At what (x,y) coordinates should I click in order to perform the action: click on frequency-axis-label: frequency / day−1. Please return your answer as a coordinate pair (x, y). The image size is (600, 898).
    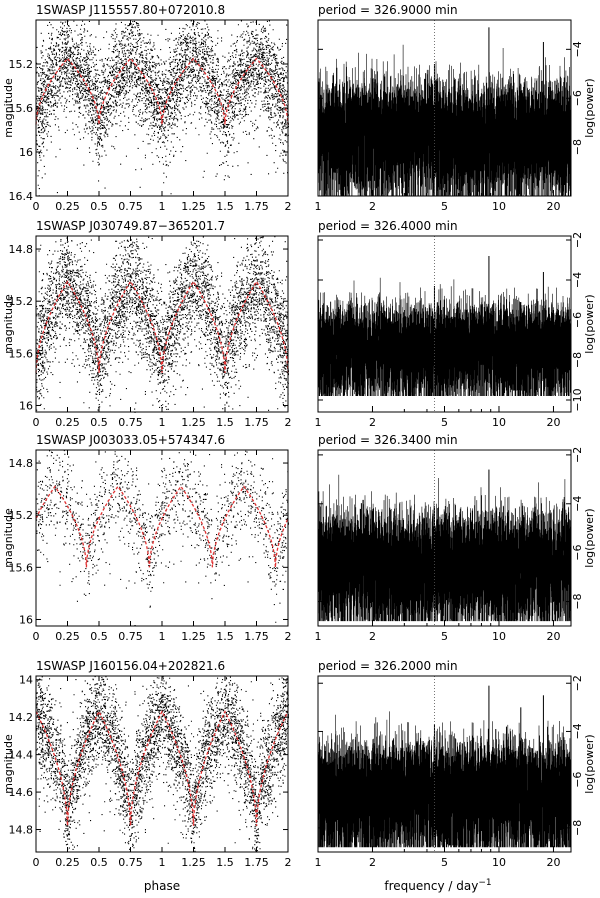
    Looking at the image, I should click on (437, 885).